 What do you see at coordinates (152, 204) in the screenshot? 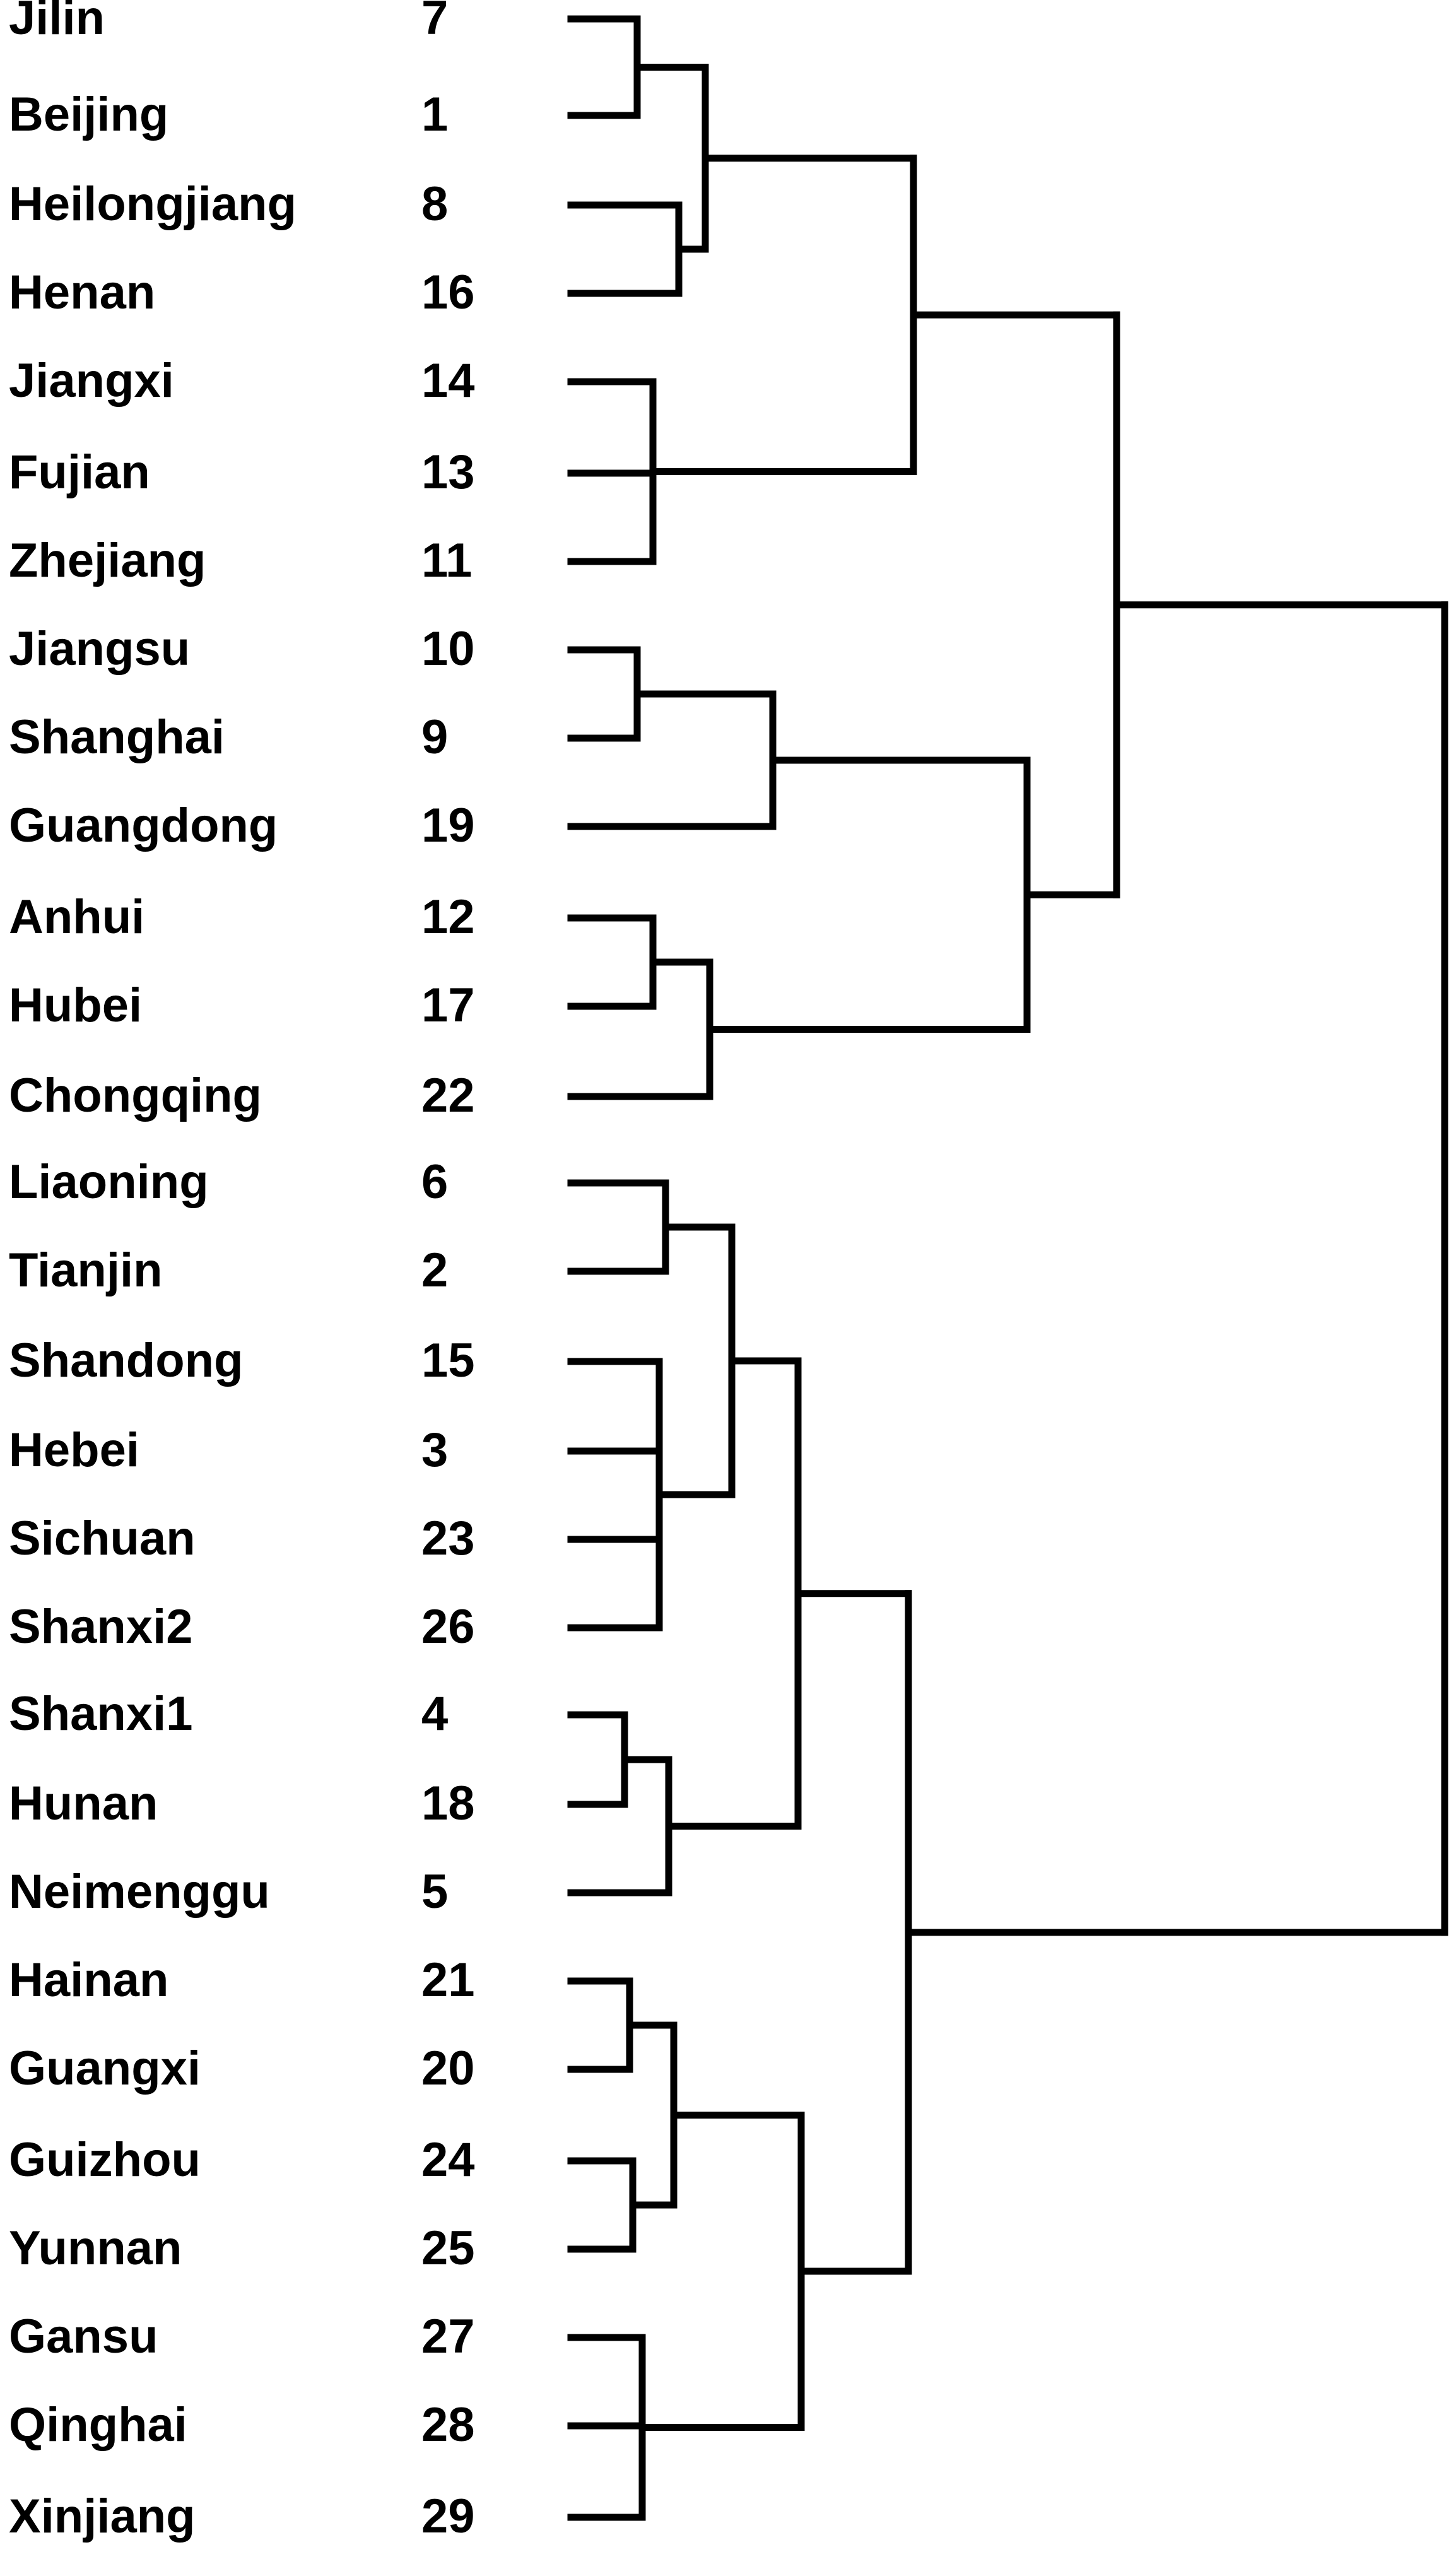
I see `leaf-name-label: Heilongjiang` at bounding box center [152, 204].